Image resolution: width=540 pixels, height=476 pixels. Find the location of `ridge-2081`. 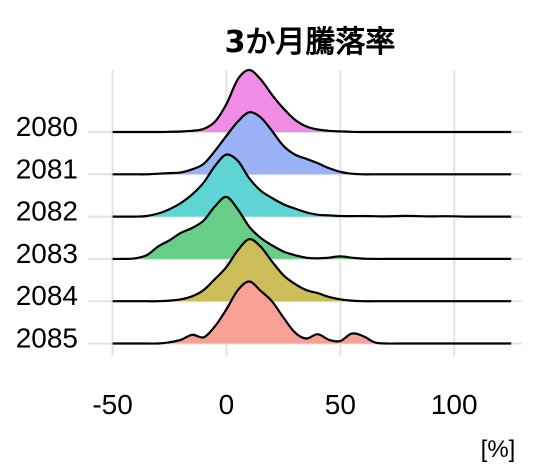

ridge-2081 is located at coordinates (312, 143).